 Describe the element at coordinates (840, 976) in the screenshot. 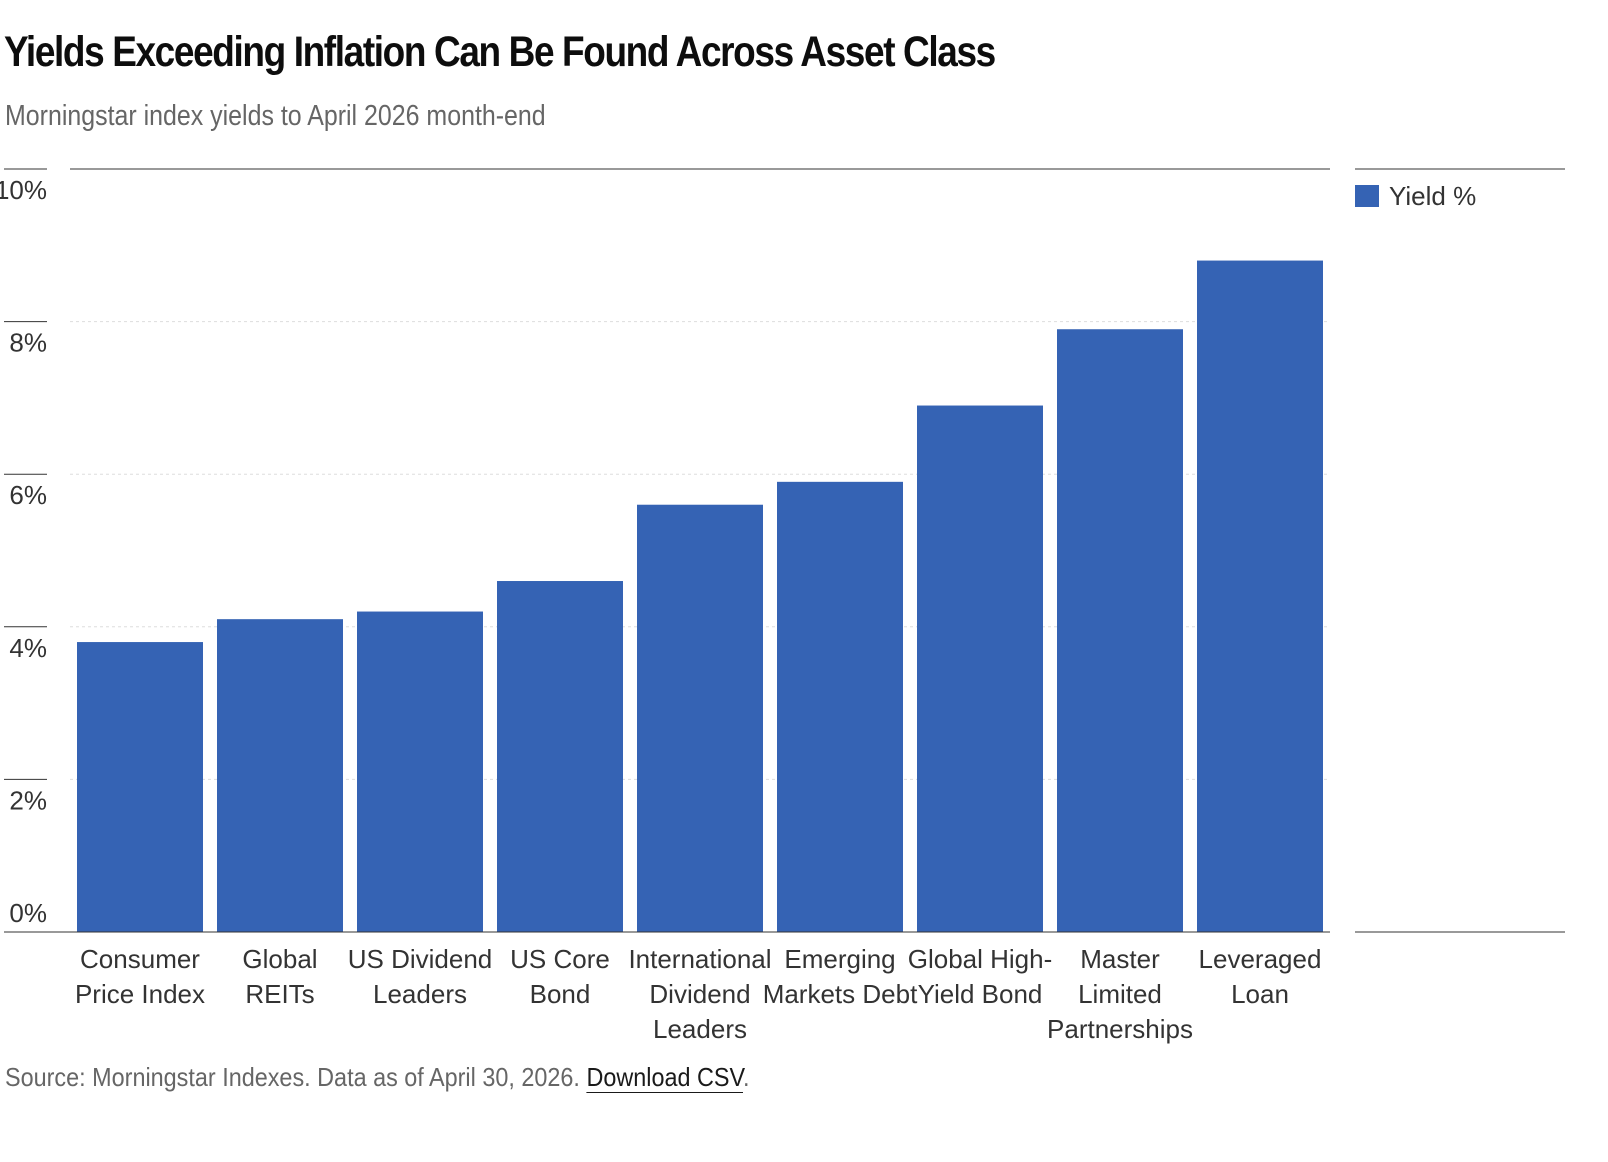

I see `x-tick-label: Emerging Markets Debt` at that location.